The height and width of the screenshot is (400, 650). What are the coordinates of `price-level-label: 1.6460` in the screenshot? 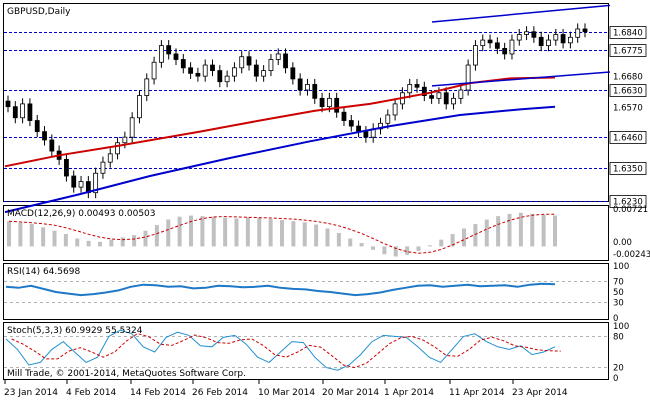 It's located at (628, 139).